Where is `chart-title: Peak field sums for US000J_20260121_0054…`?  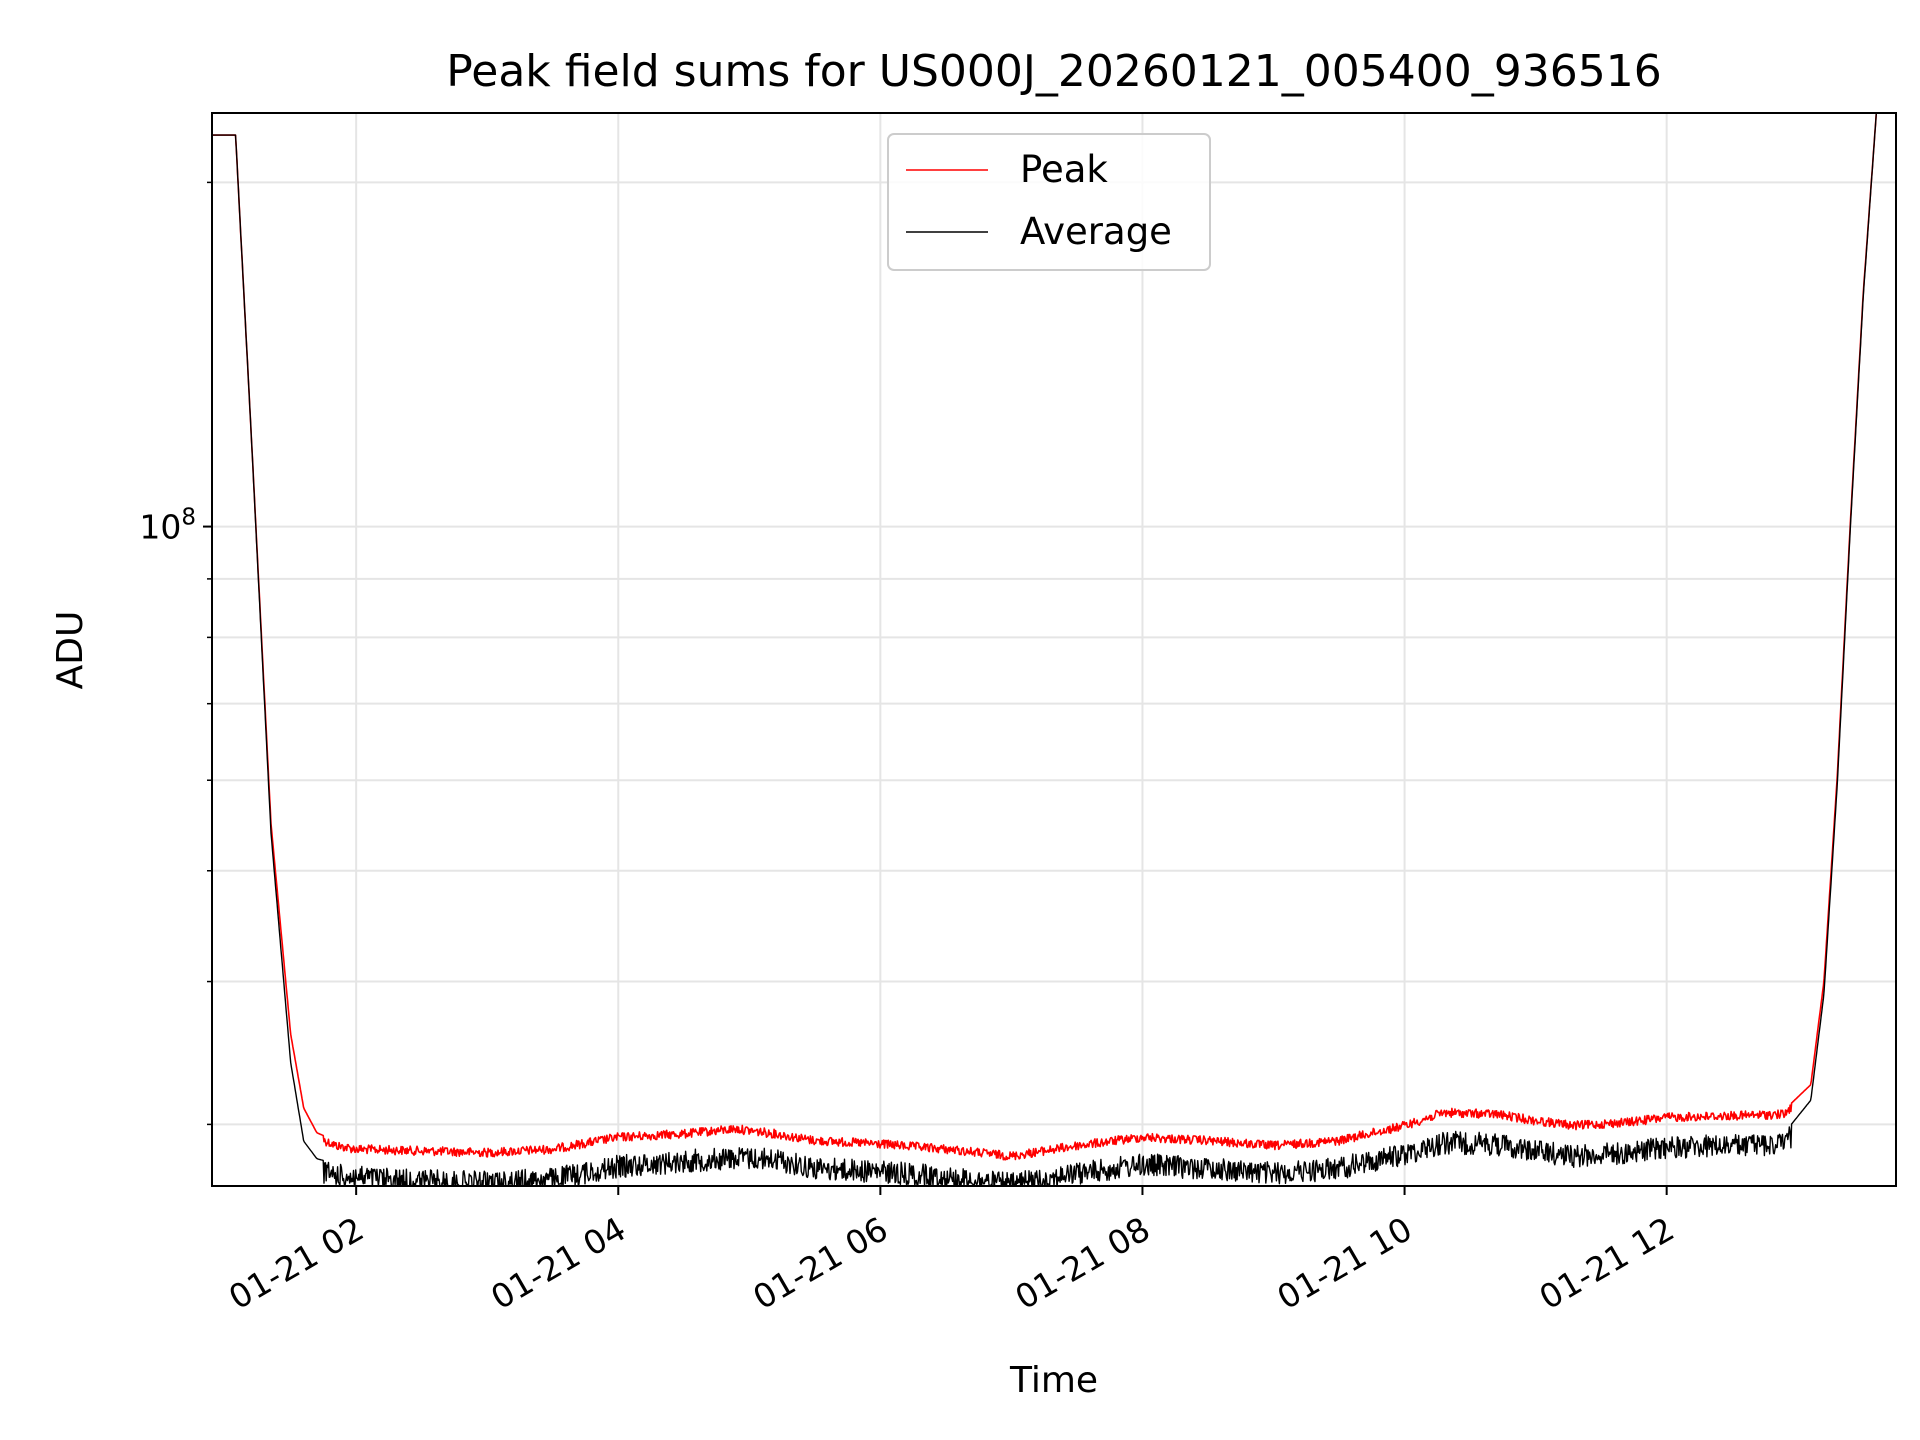 chart-title: Peak field sums for US000J_20260121_0054… is located at coordinates (1053, 71).